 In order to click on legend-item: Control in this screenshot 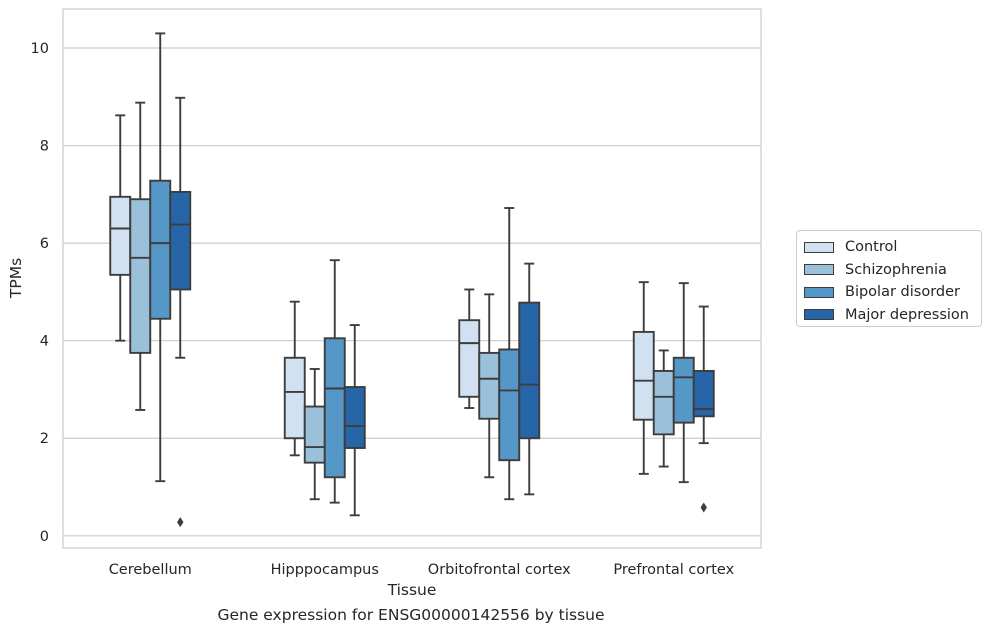, I will do `click(892, 247)`.